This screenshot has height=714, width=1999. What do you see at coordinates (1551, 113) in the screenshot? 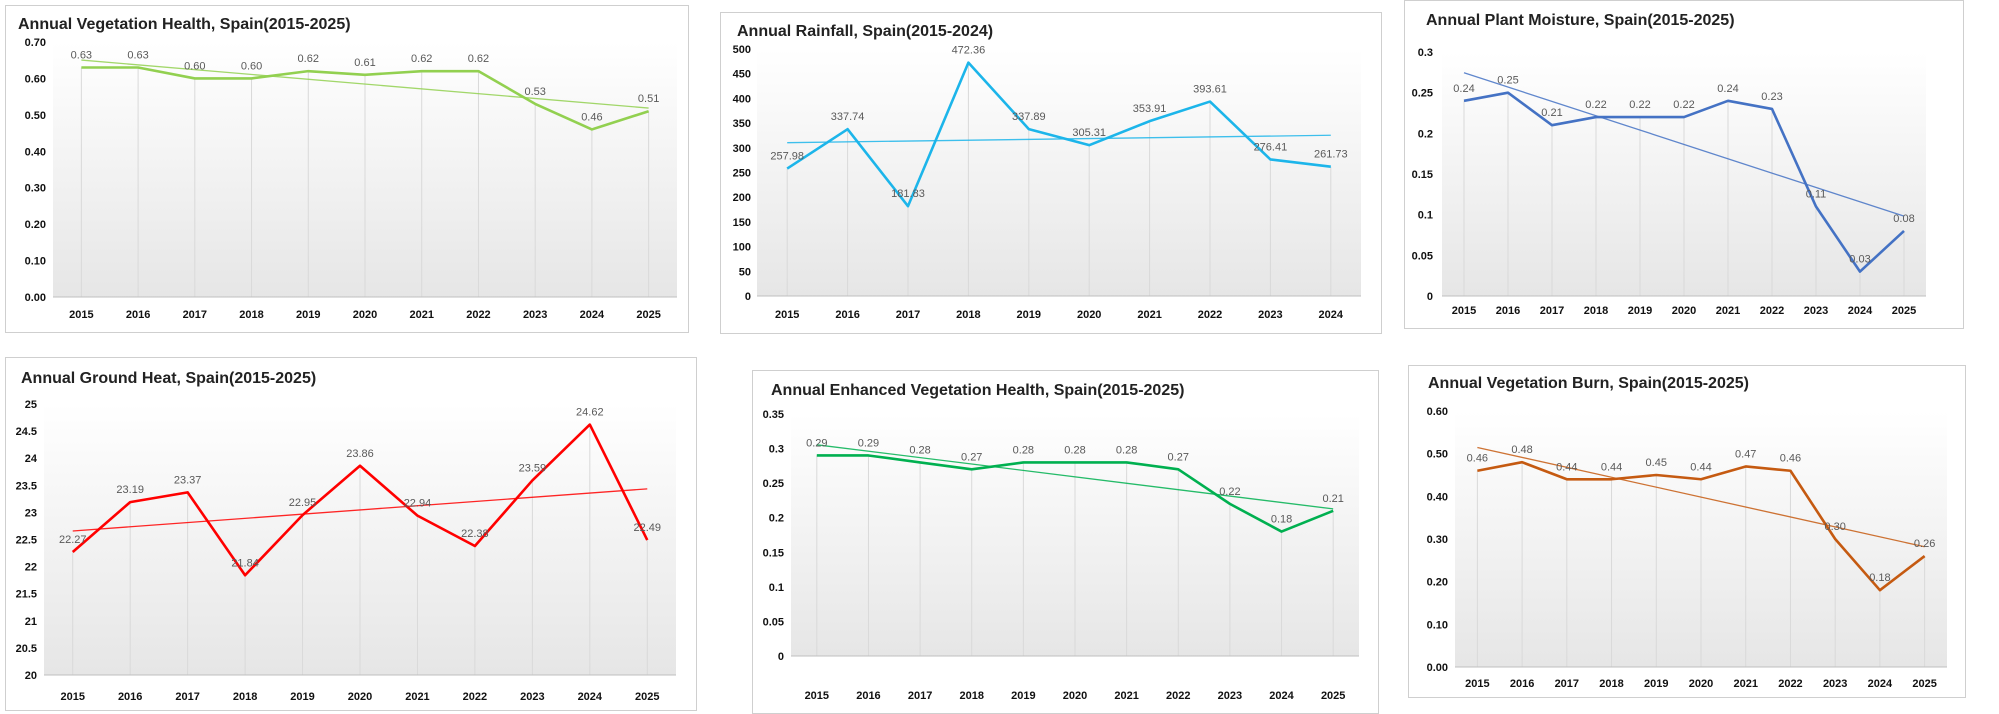
I see `data-label: 0.21` at bounding box center [1551, 113].